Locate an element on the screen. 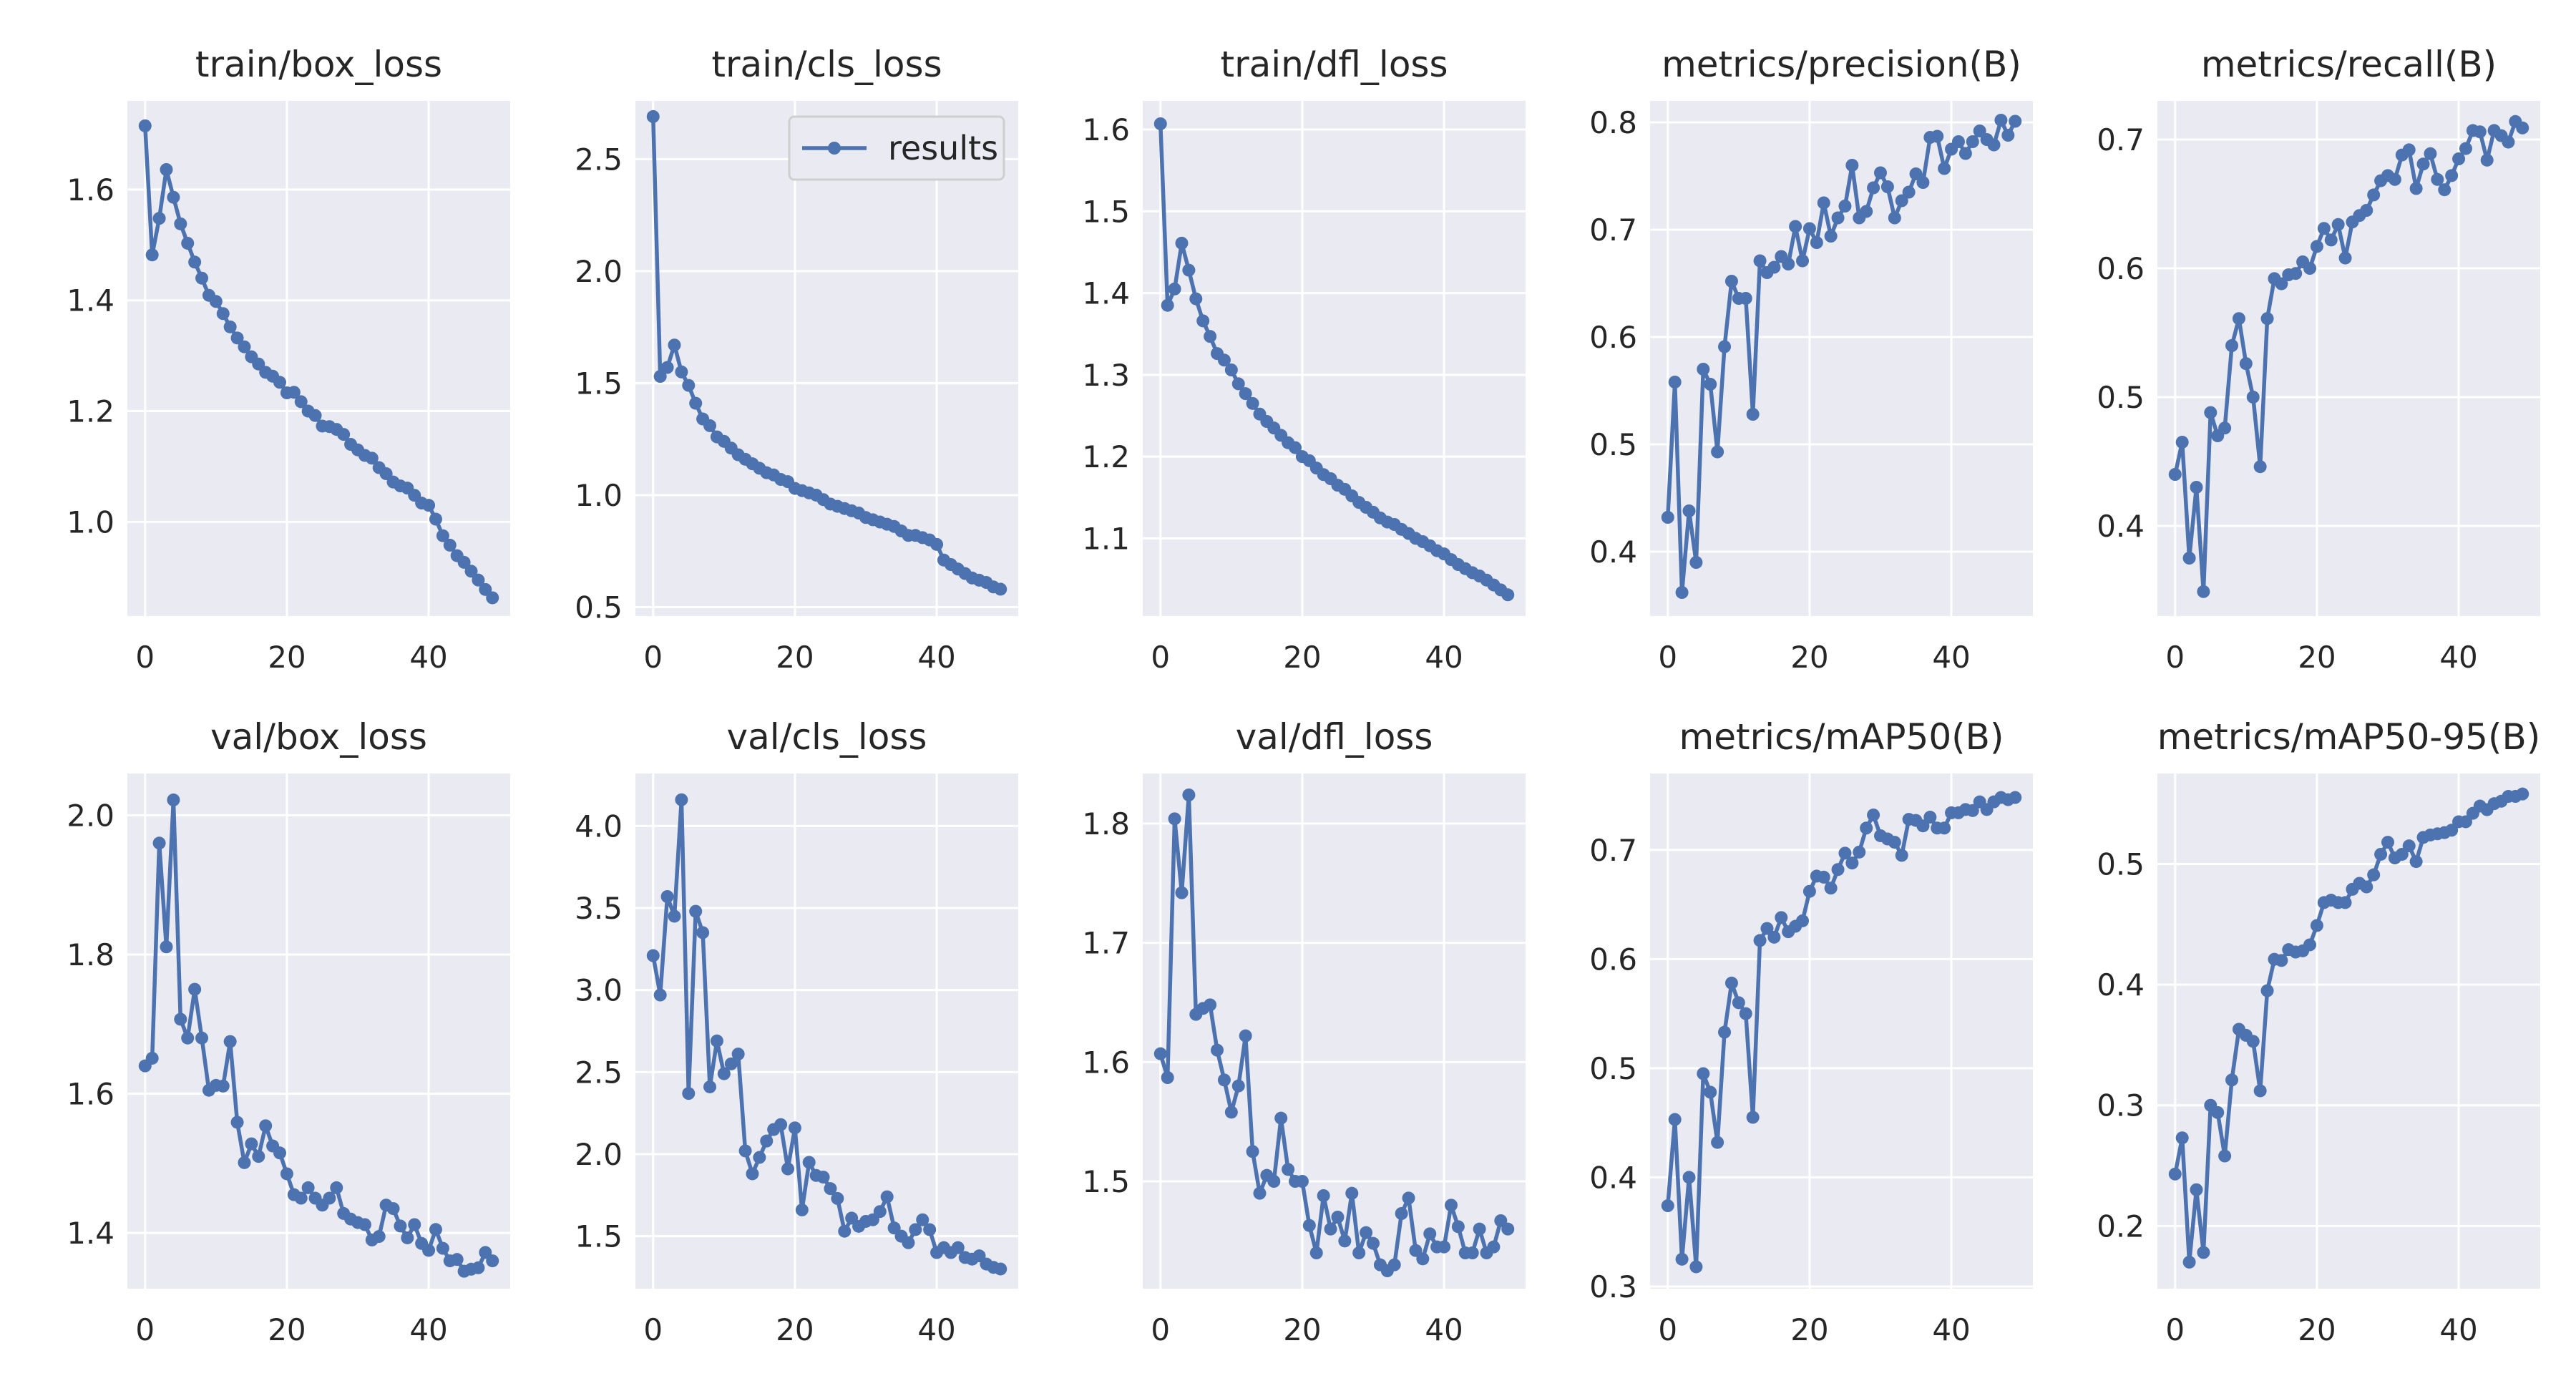 The width and height of the screenshot is (2576, 1396). y-tick-label: 1.0 is located at coordinates (599, 495).